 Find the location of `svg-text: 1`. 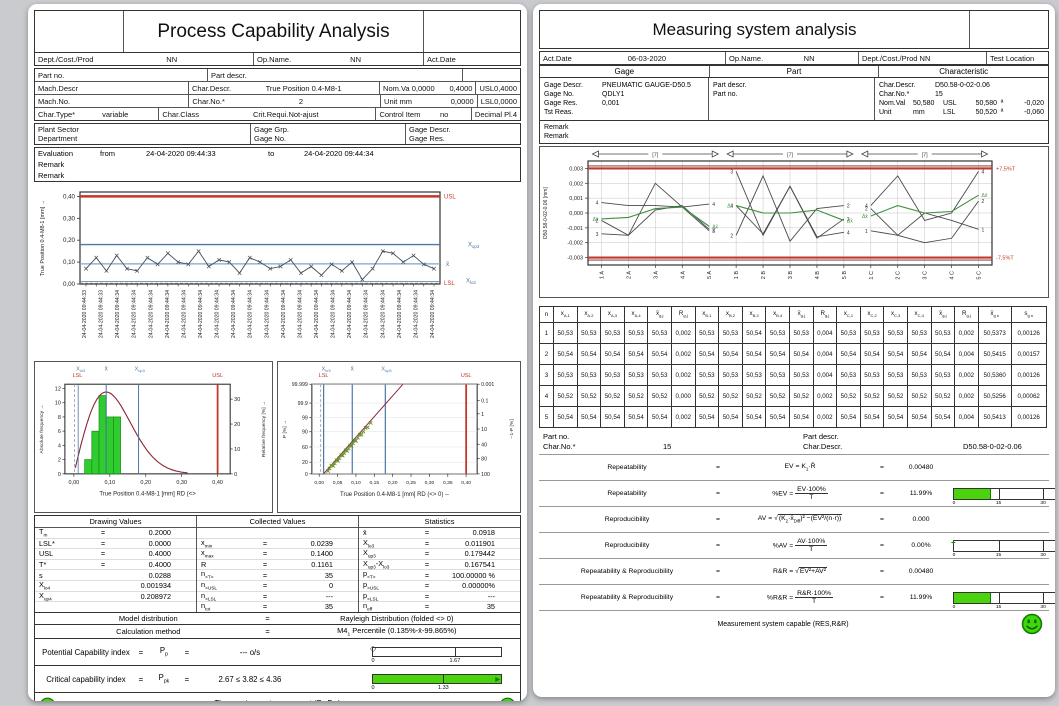

svg-text: 1 is located at coordinates (482, 415).